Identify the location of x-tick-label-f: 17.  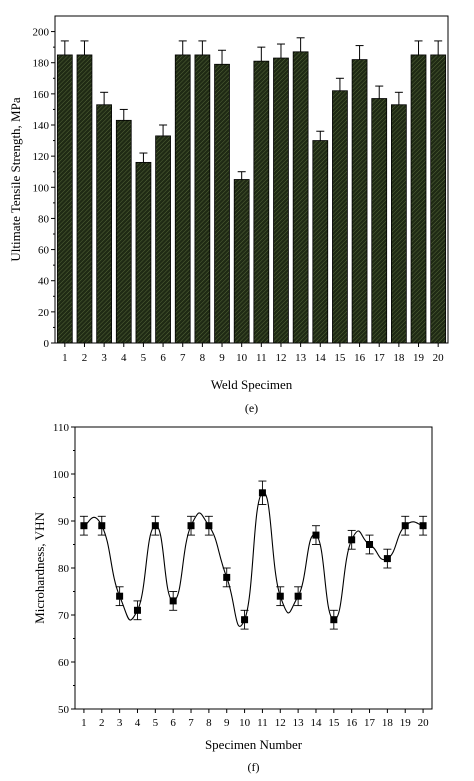
(370, 723).